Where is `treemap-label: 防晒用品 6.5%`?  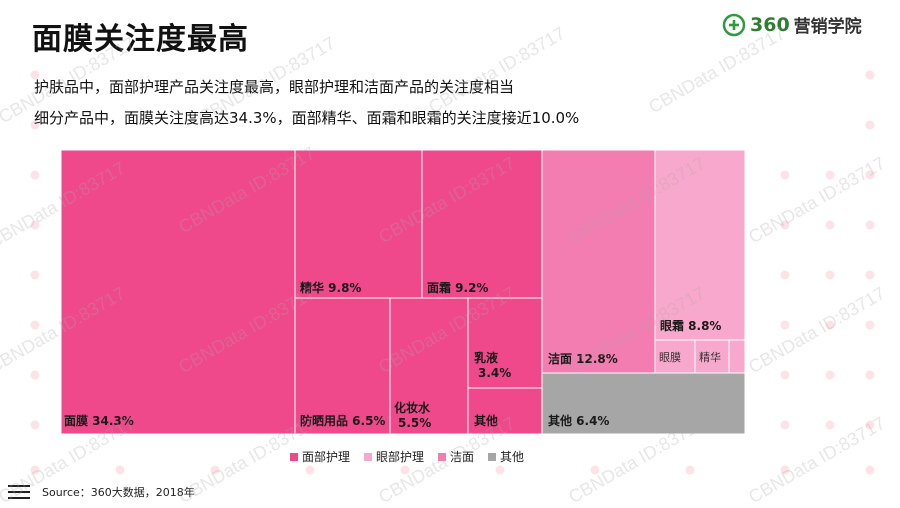 treemap-label: 防晒用品 6.5% is located at coordinates (342, 420).